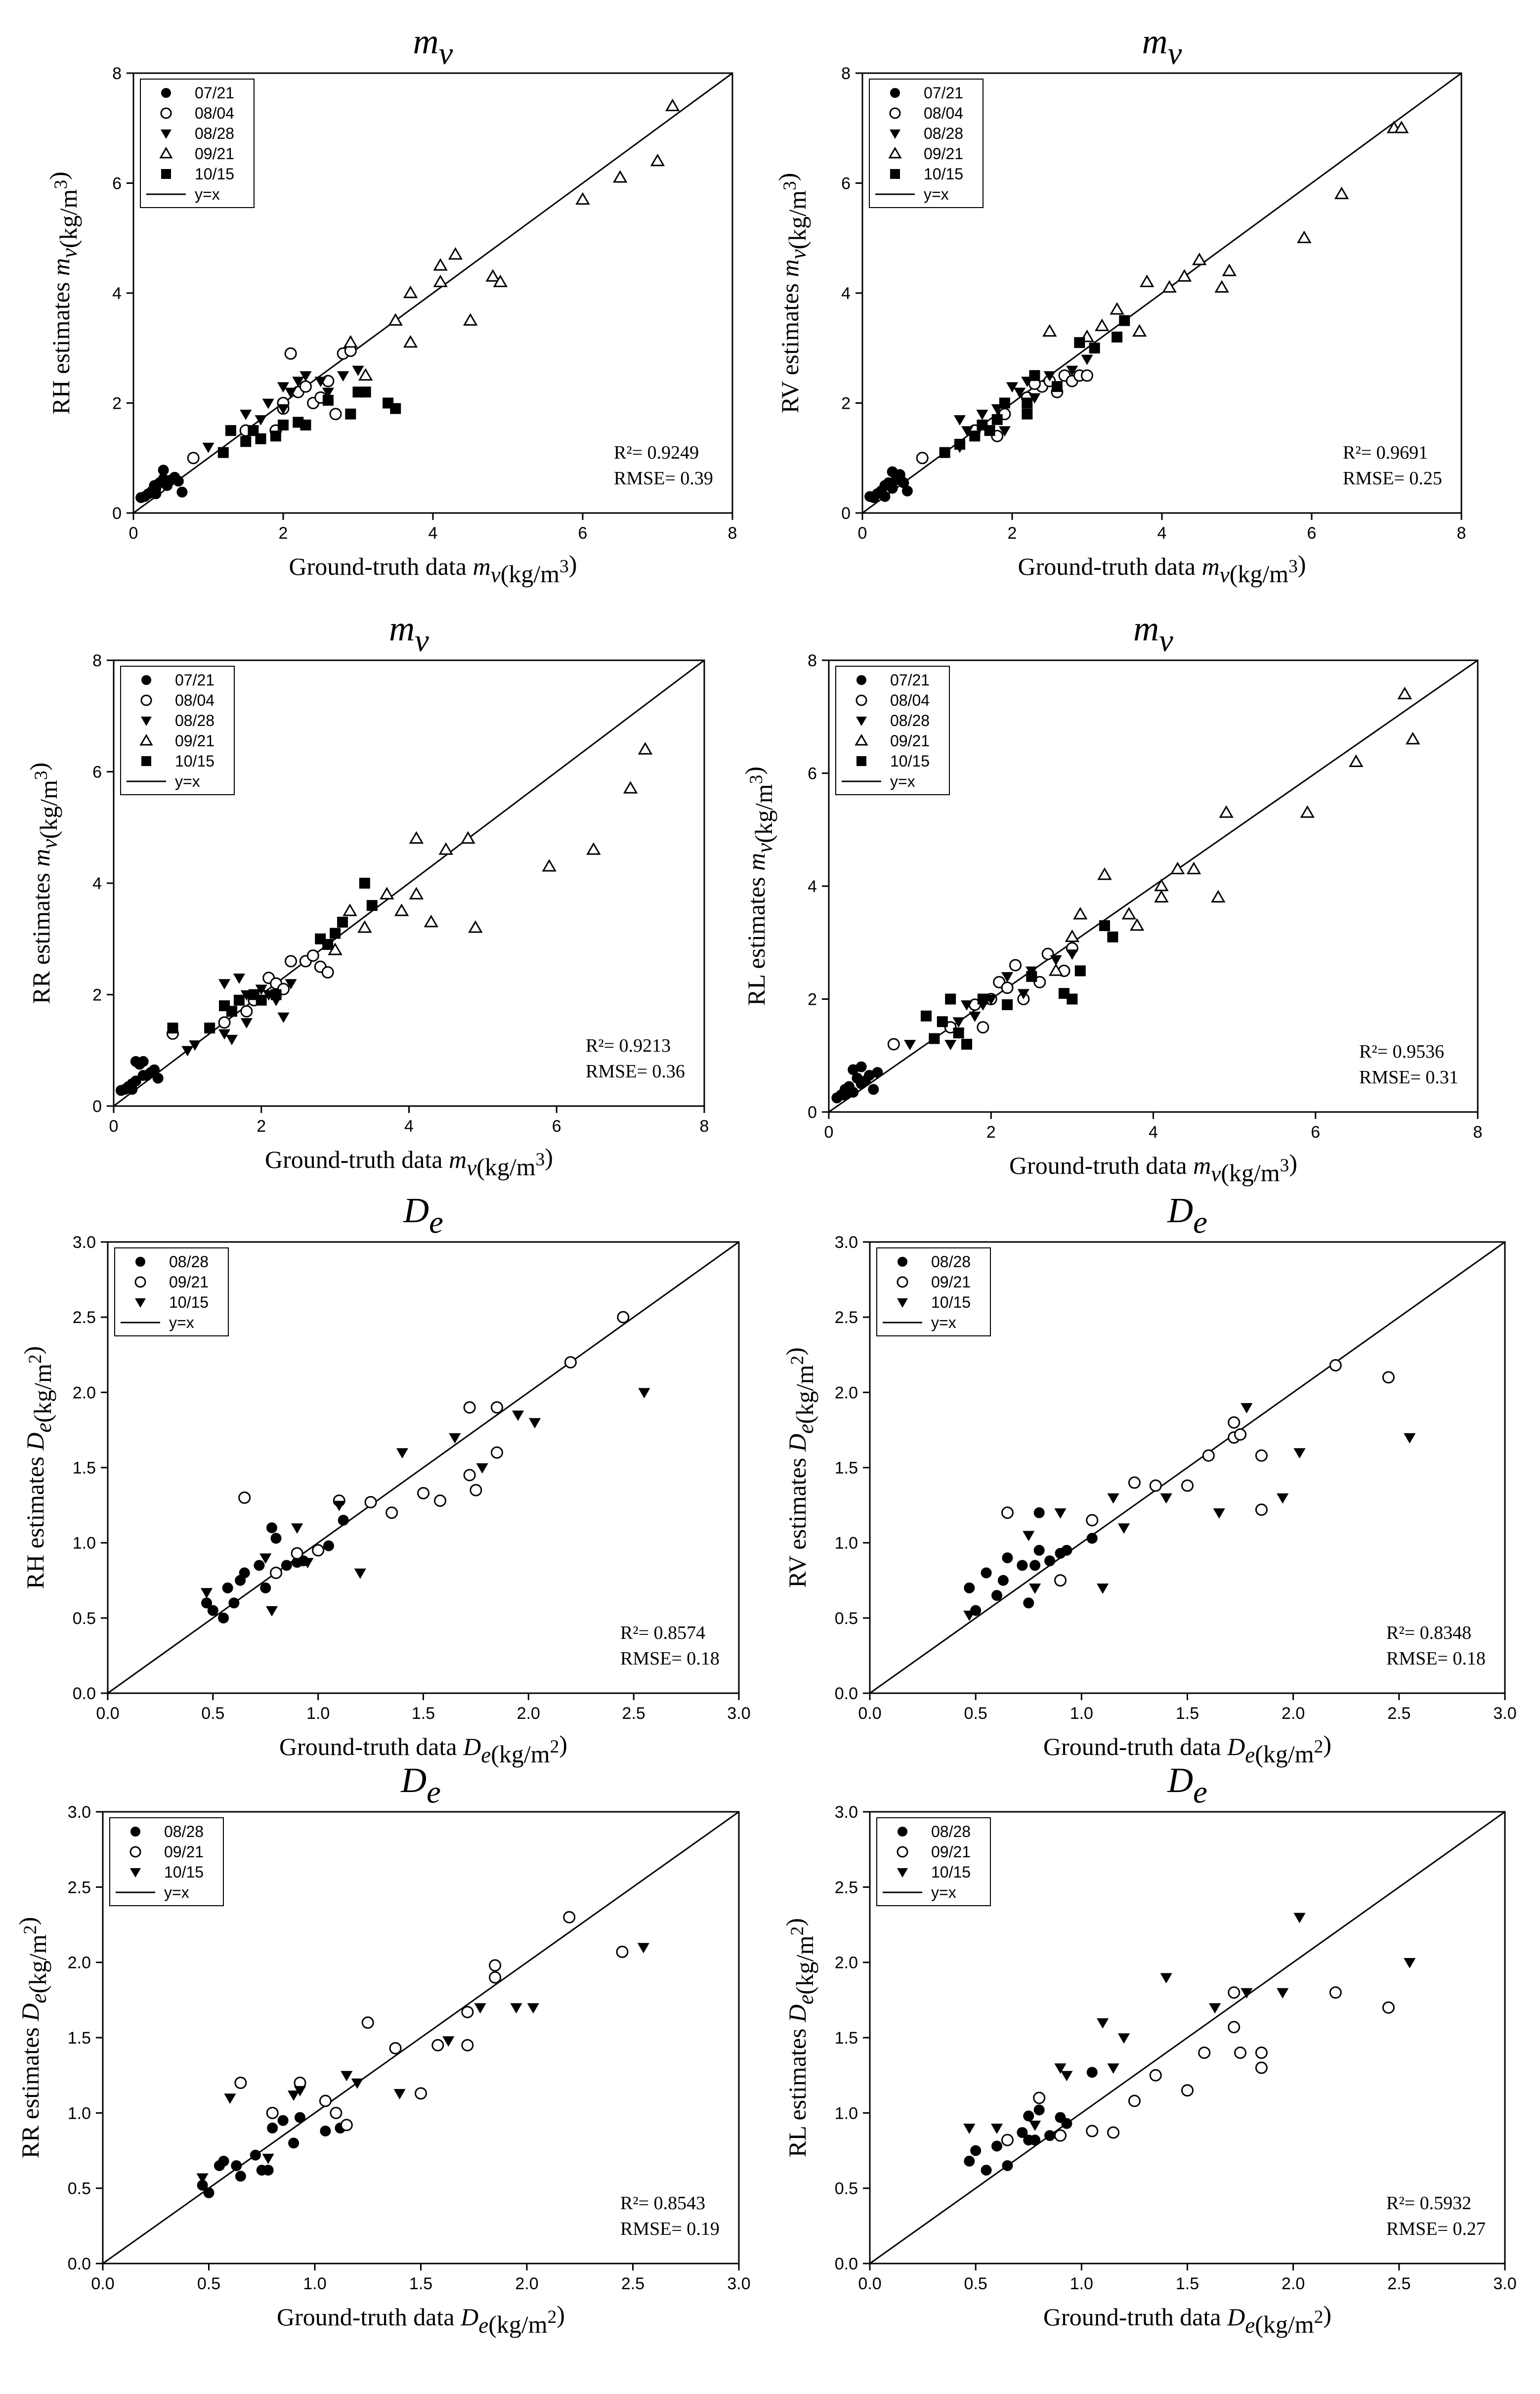  Describe the element at coordinates (846, 513) in the screenshot. I see `y-tick-label: 0` at that location.